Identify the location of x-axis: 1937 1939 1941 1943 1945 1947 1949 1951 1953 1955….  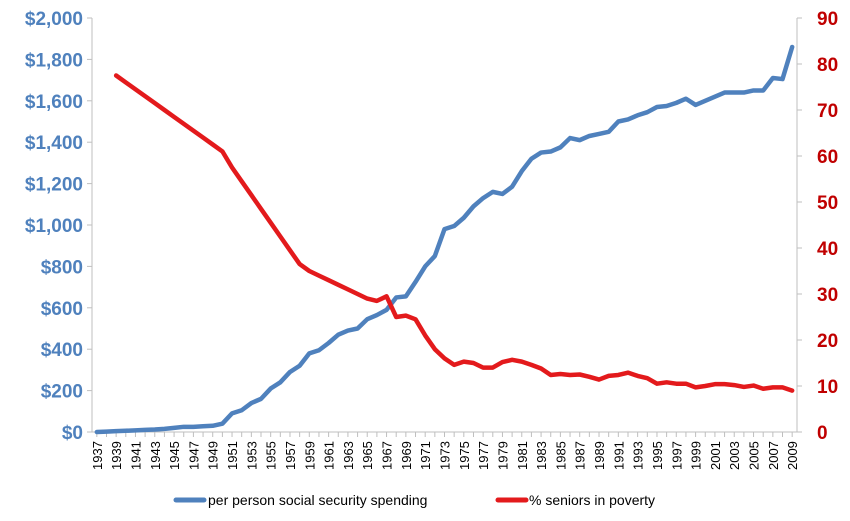
(445, 451).